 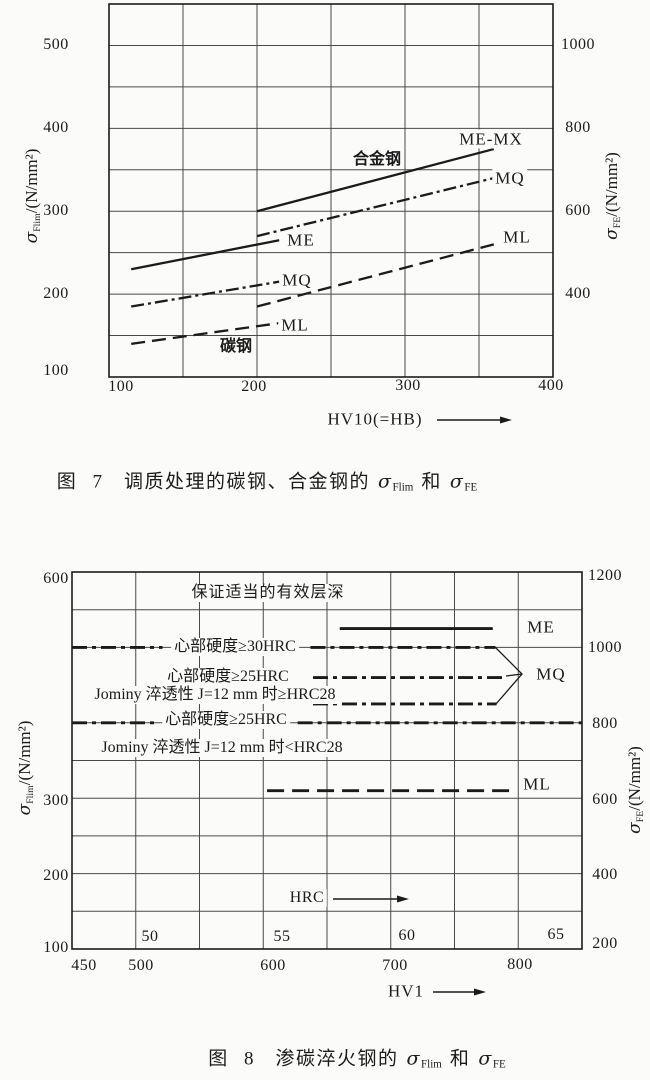 What do you see at coordinates (605, 575) in the screenshot?
I see `fig8-ytick-right-1200: 1200` at bounding box center [605, 575].